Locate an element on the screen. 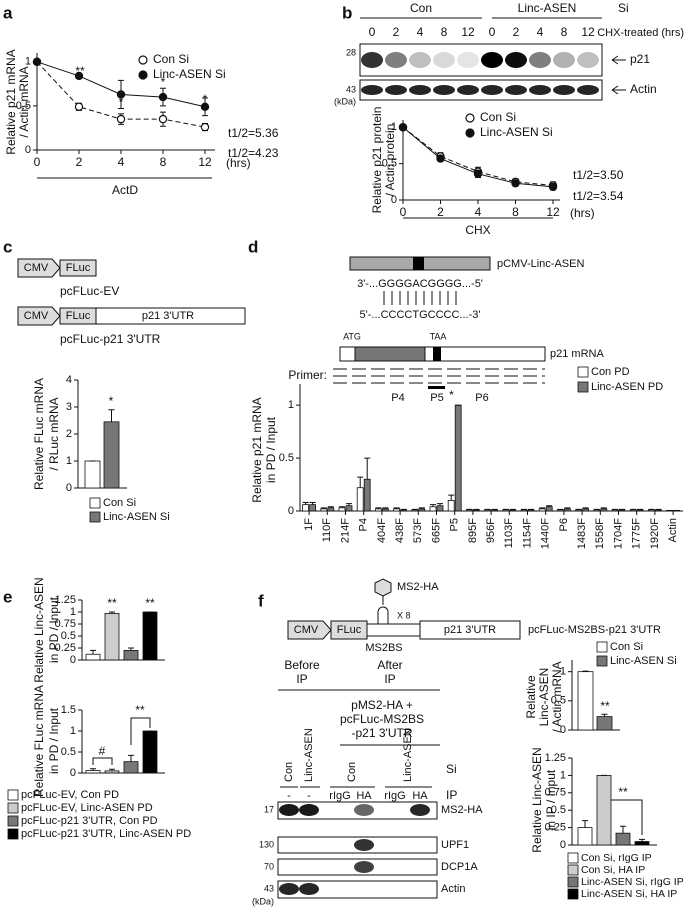 The height and width of the screenshot is (908, 685). condition-label: CHX-treated (hrs) is located at coordinates (640, 33).